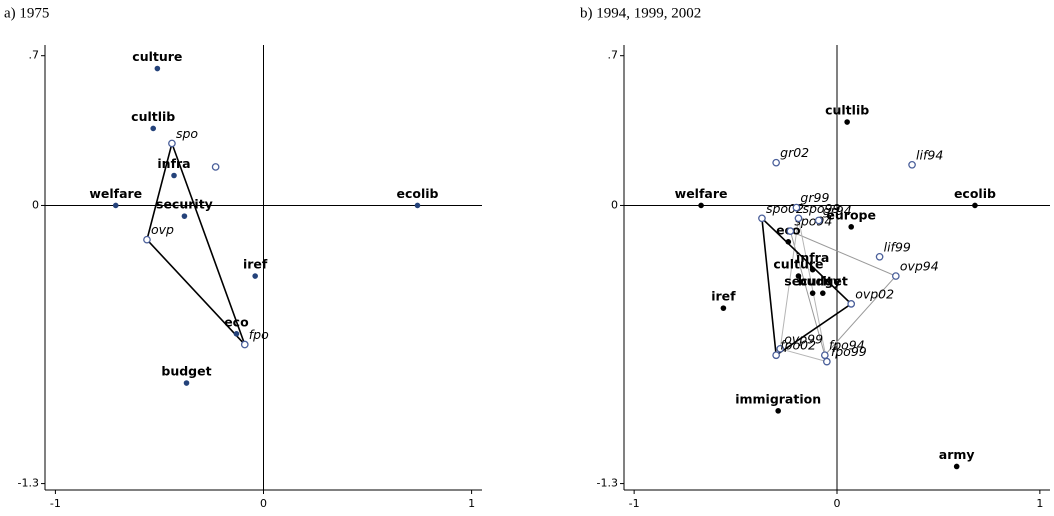 The width and height of the screenshot is (1054, 516). What do you see at coordinates (814, 197) in the screenshot?
I see `party-label: gr99` at bounding box center [814, 197].